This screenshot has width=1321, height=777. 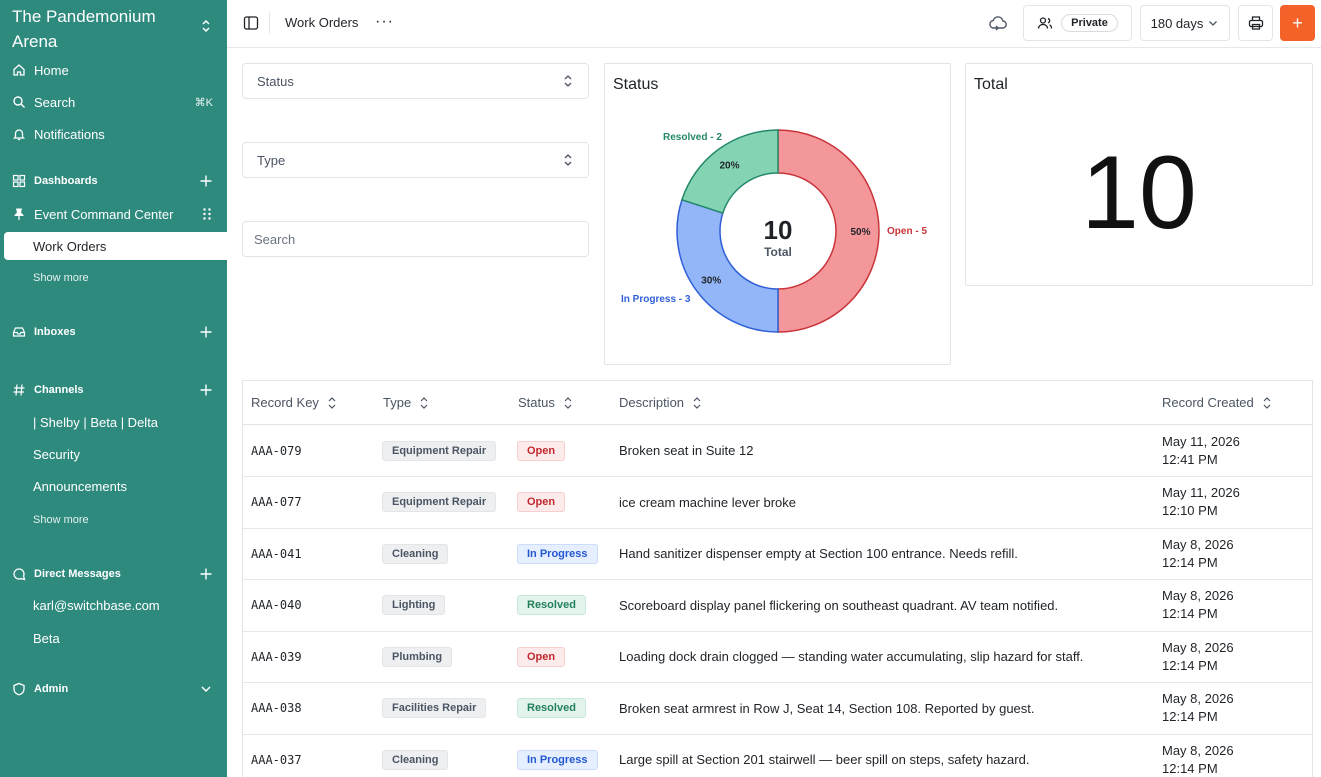 I want to click on type-tag: Plumbing, so click(x=417, y=656).